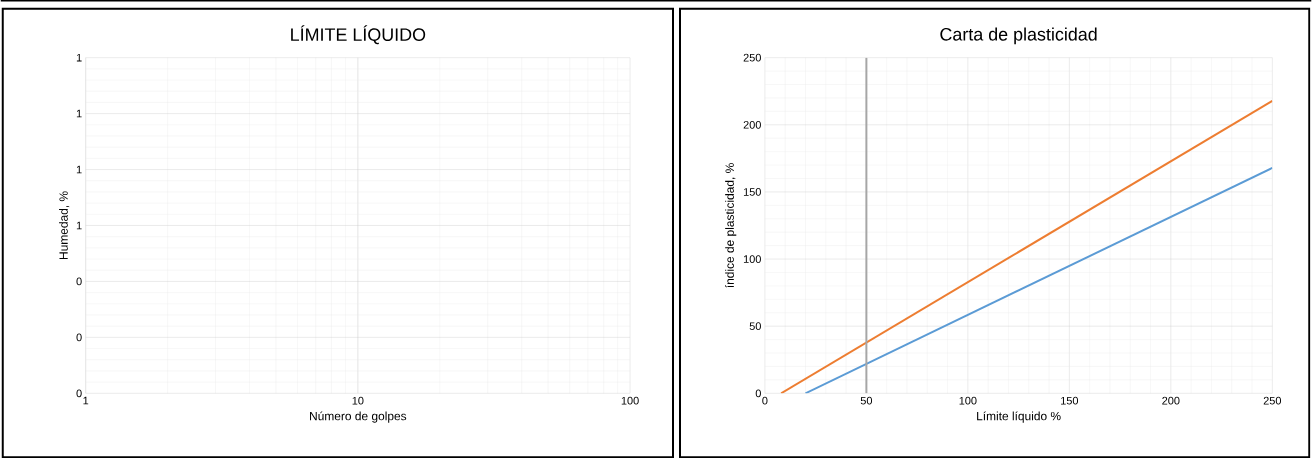 Image resolution: width=1312 pixels, height=458 pixels. Describe the element at coordinates (866, 400) in the screenshot. I see `x-tick-label: 50` at that location.